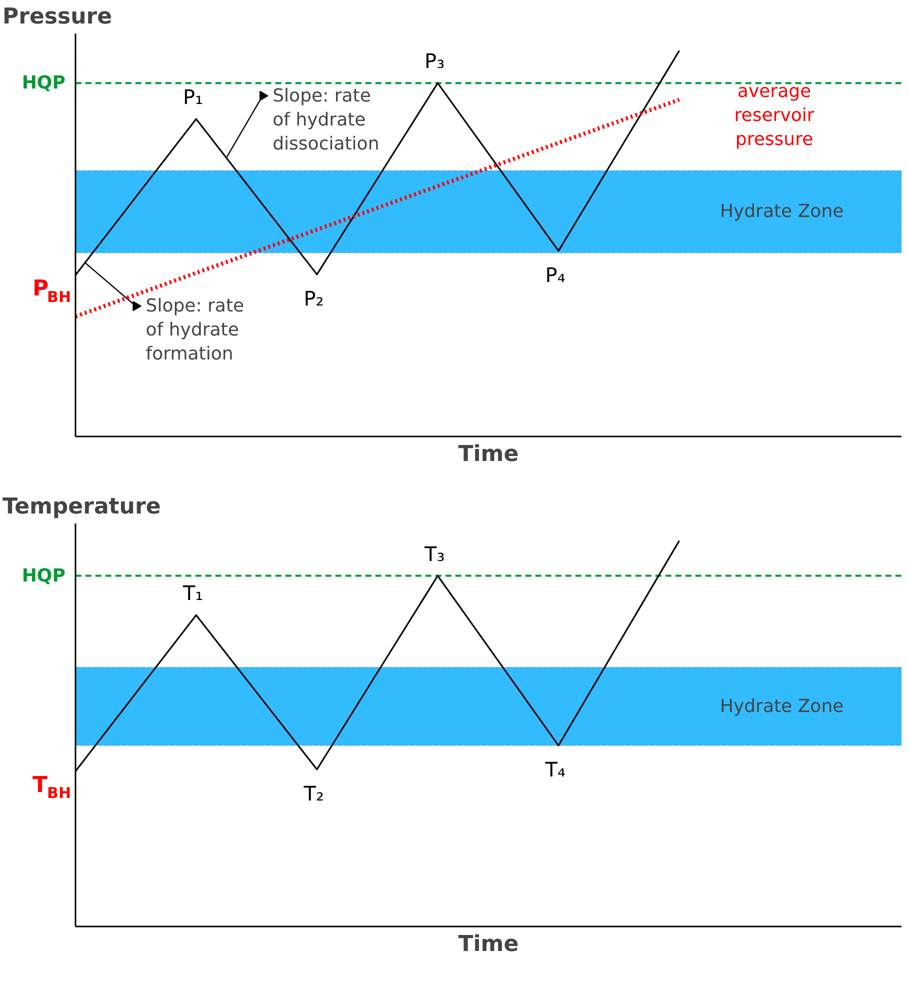 This screenshot has width=909, height=985. What do you see at coordinates (313, 793) in the screenshot?
I see `annotation: T₂` at bounding box center [313, 793].